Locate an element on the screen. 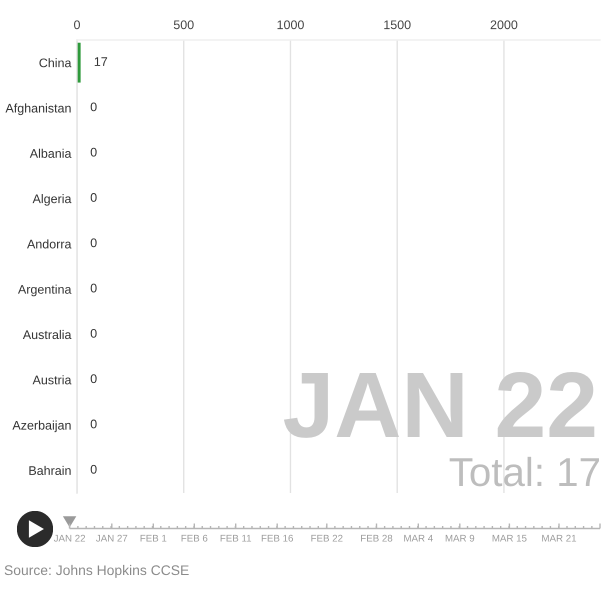 The image size is (613, 609). text: MAR 4 is located at coordinates (418, 538).